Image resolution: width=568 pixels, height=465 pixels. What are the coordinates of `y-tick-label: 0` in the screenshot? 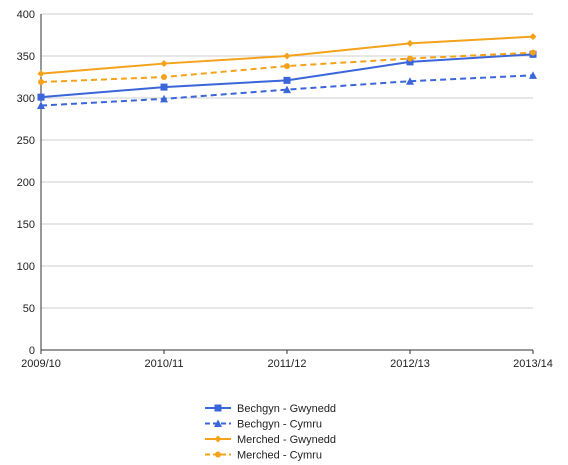 It's located at (32, 351).